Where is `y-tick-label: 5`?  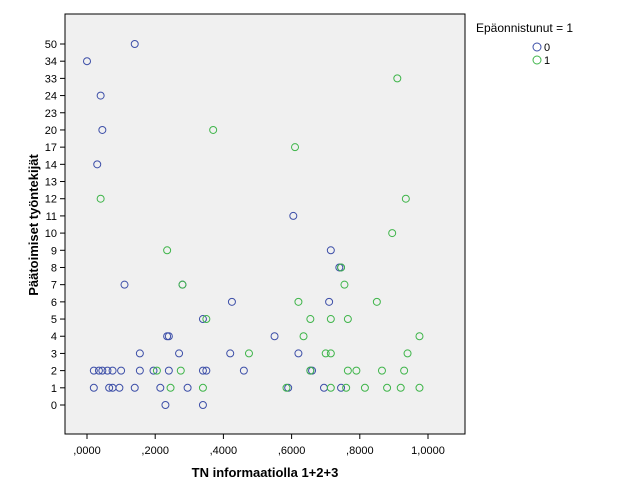 y-tick-label: 5 is located at coordinates (54, 320).